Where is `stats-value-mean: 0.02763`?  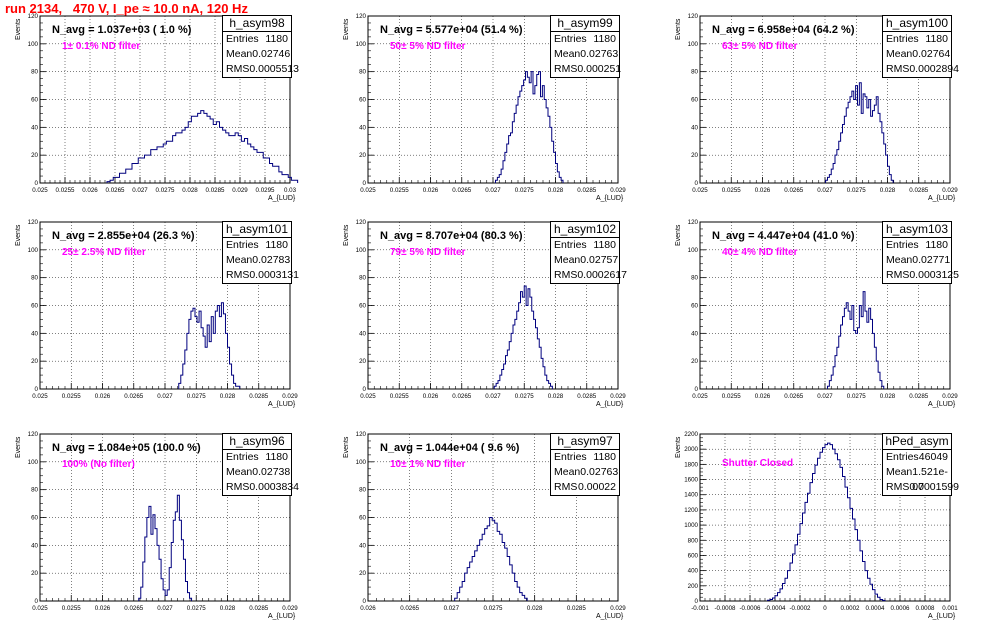
stats-value-mean: 0.02763 is located at coordinates (599, 472).